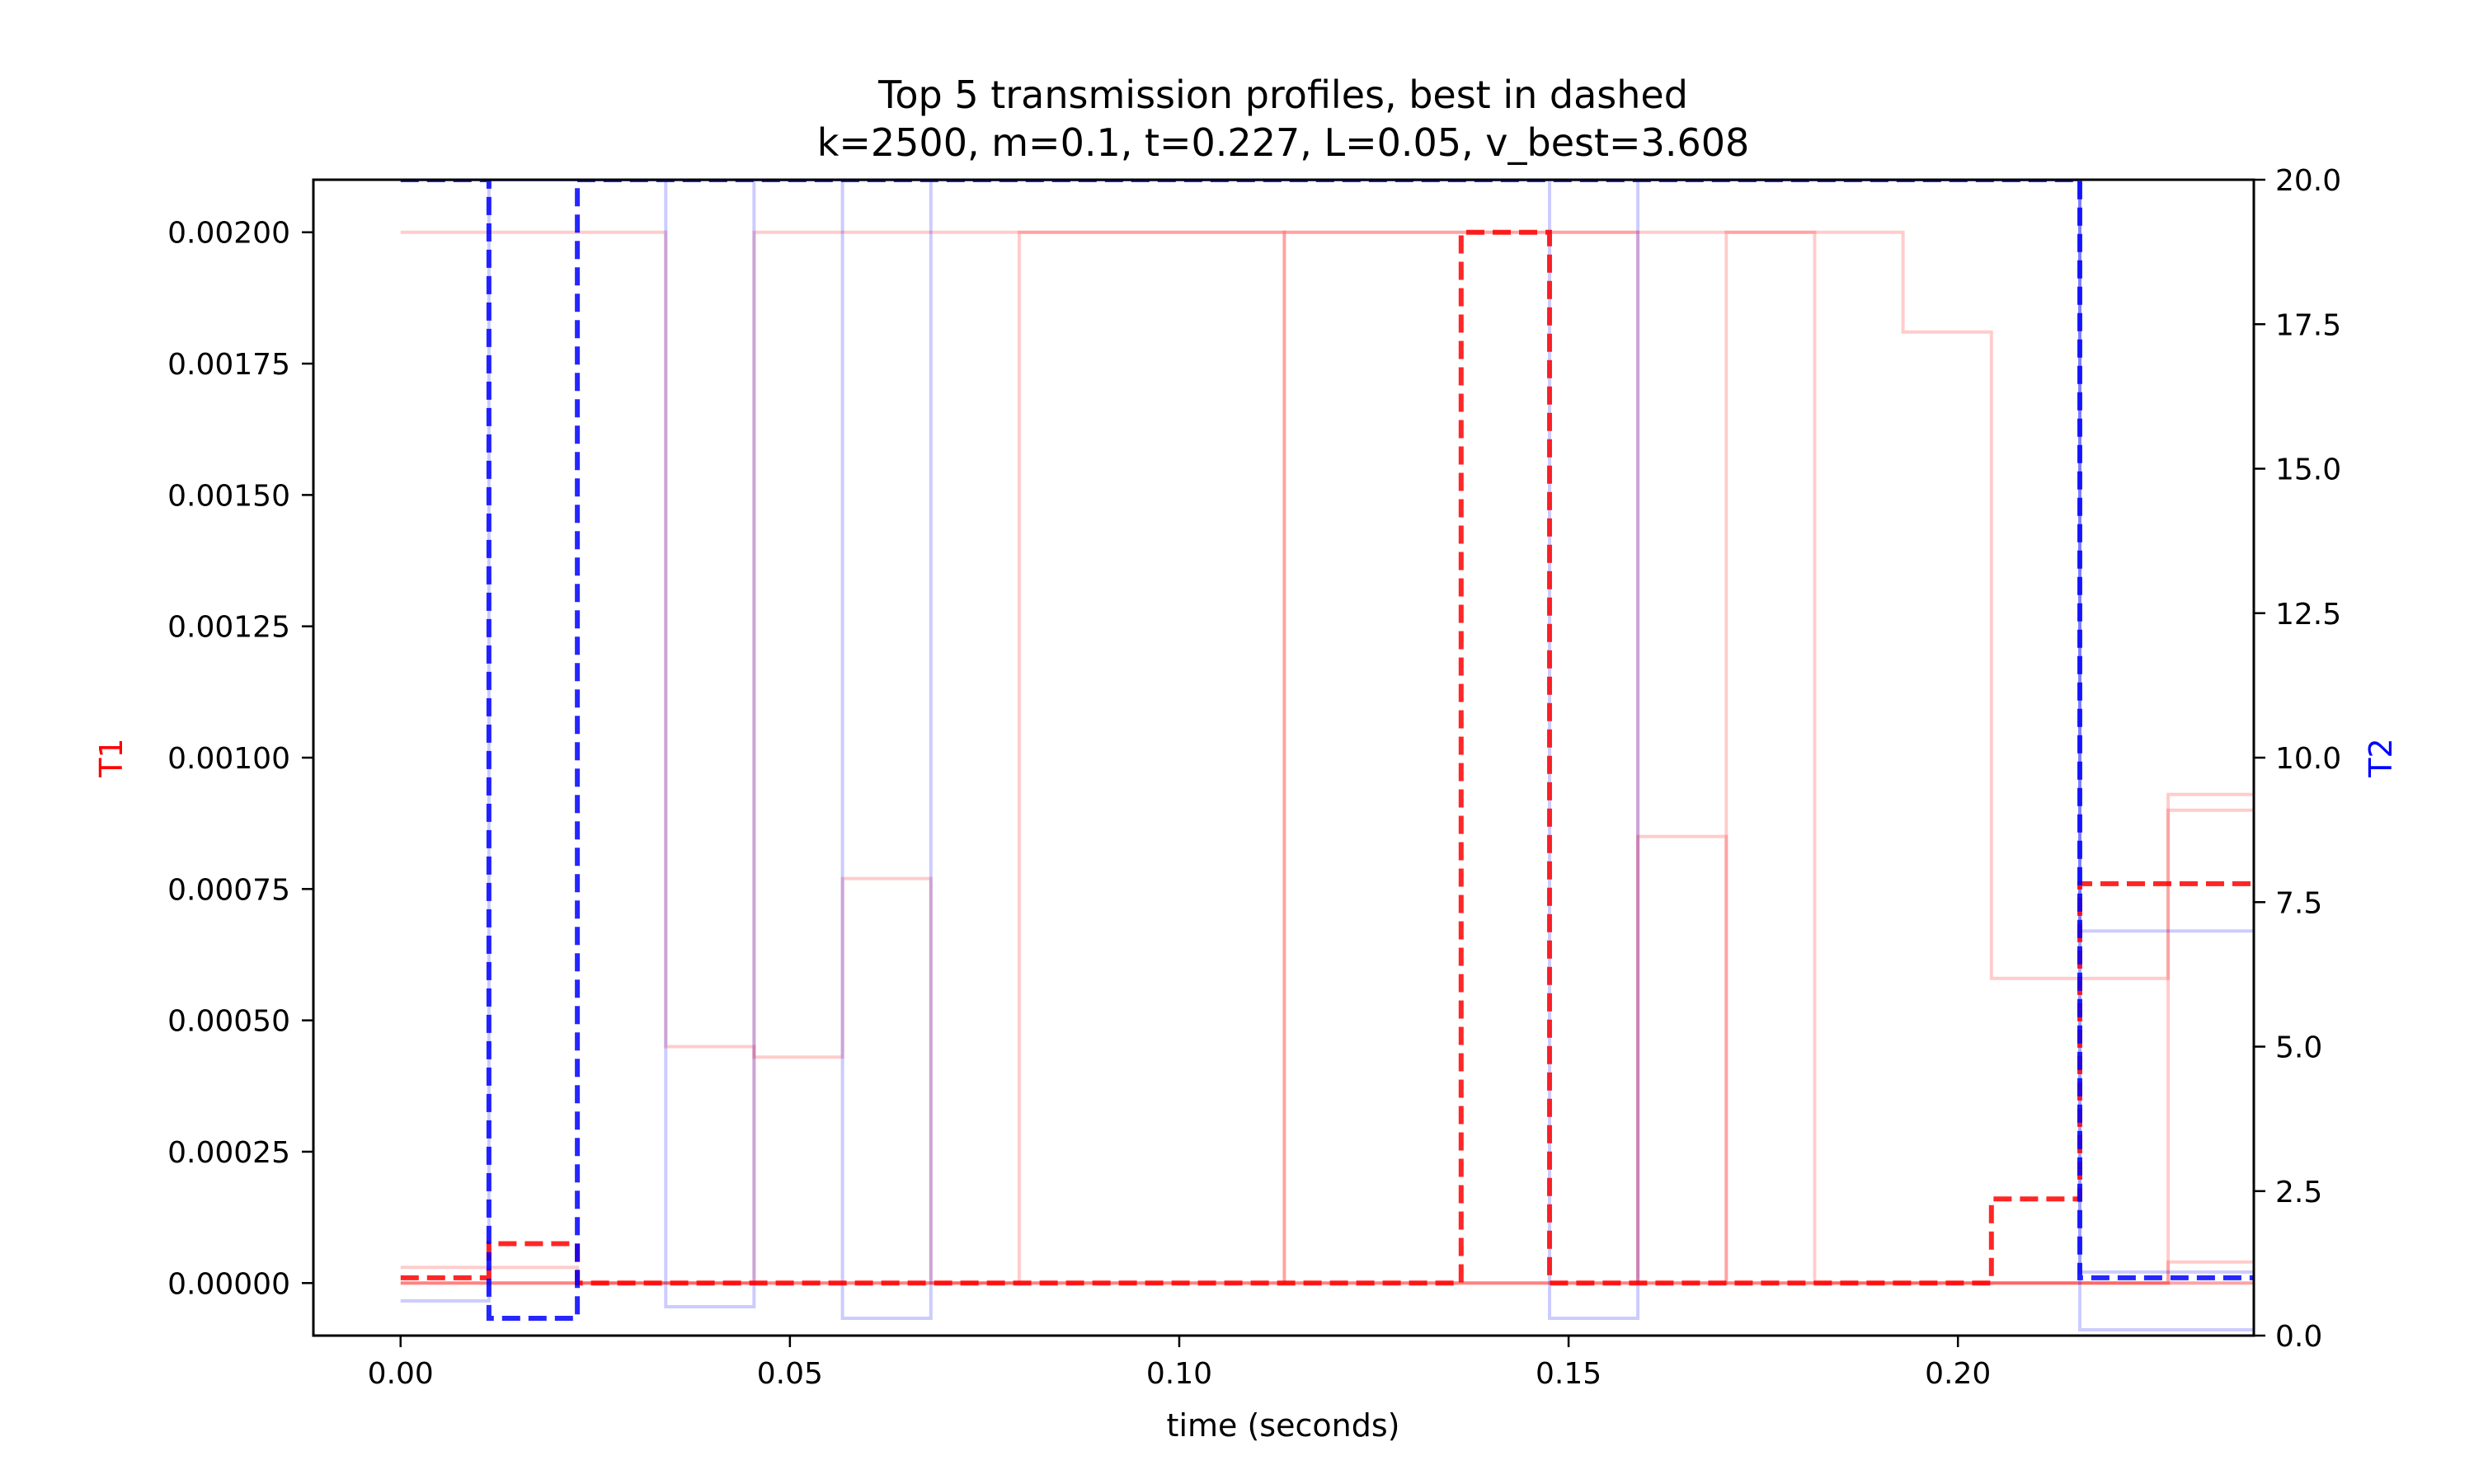 This screenshot has height=1484, width=2474. What do you see at coordinates (2298, 1337) in the screenshot?
I see `y-right-tick-label: 0.0` at bounding box center [2298, 1337].